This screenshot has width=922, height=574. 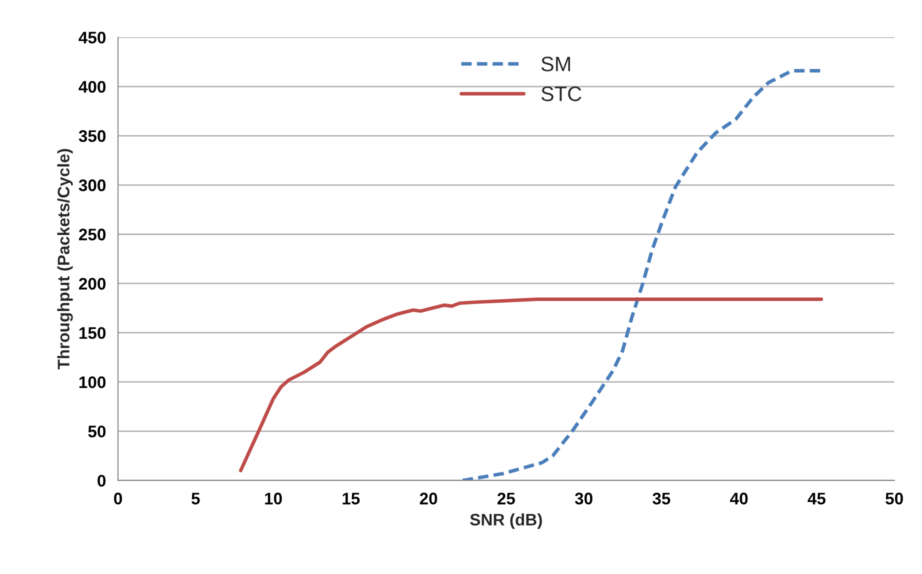 What do you see at coordinates (92, 382) in the screenshot?
I see `y-tick-label: 100` at bounding box center [92, 382].